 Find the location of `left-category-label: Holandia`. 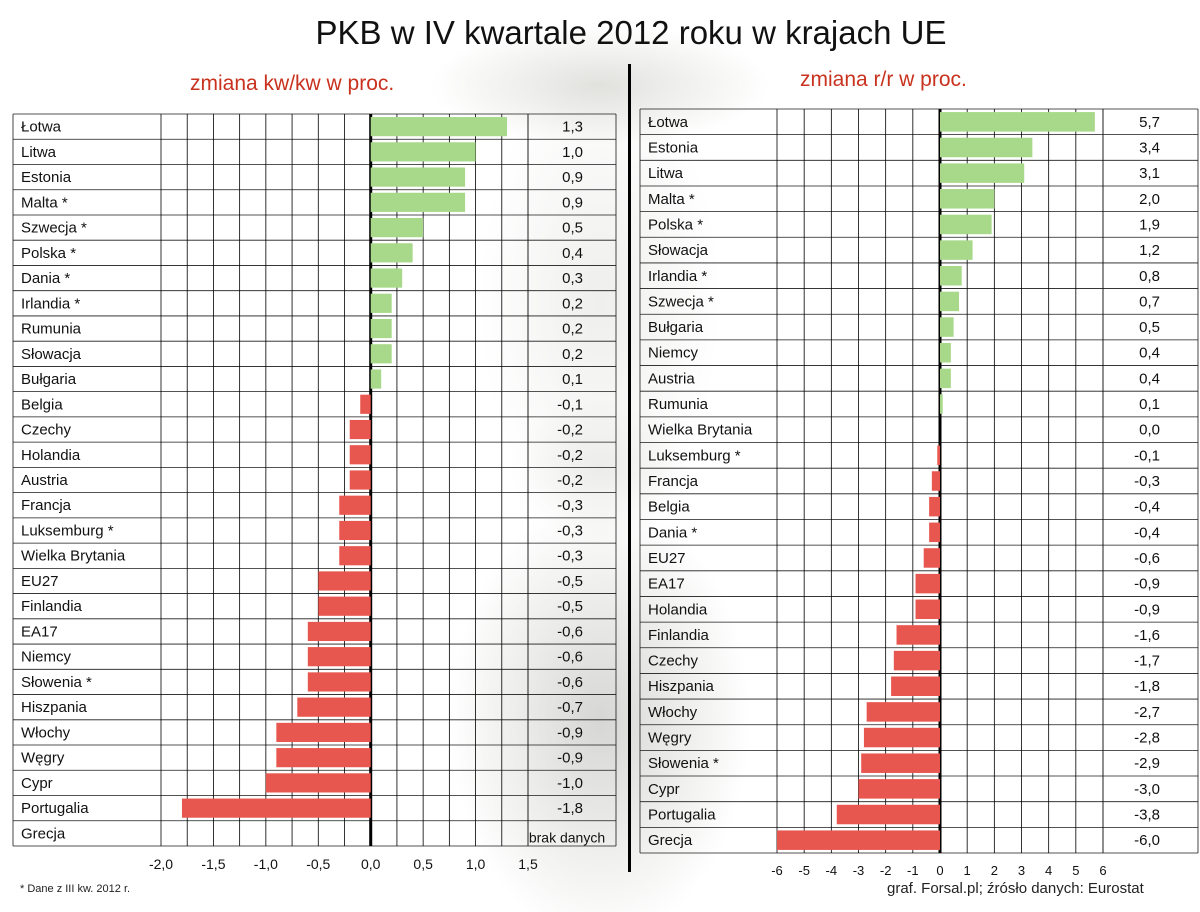

left-category-label: Holandia is located at coordinates (51, 455).